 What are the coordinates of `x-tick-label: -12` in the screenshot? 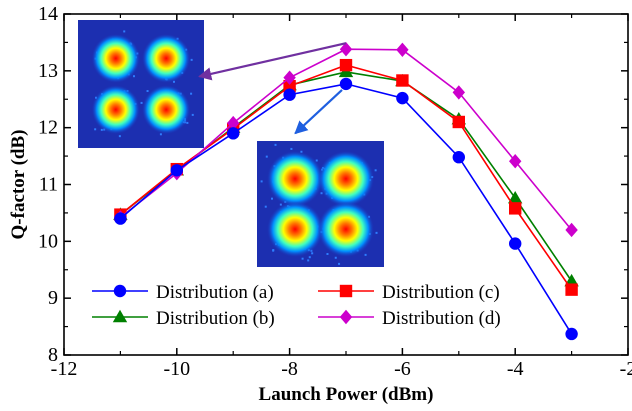 It's located at (64, 369).